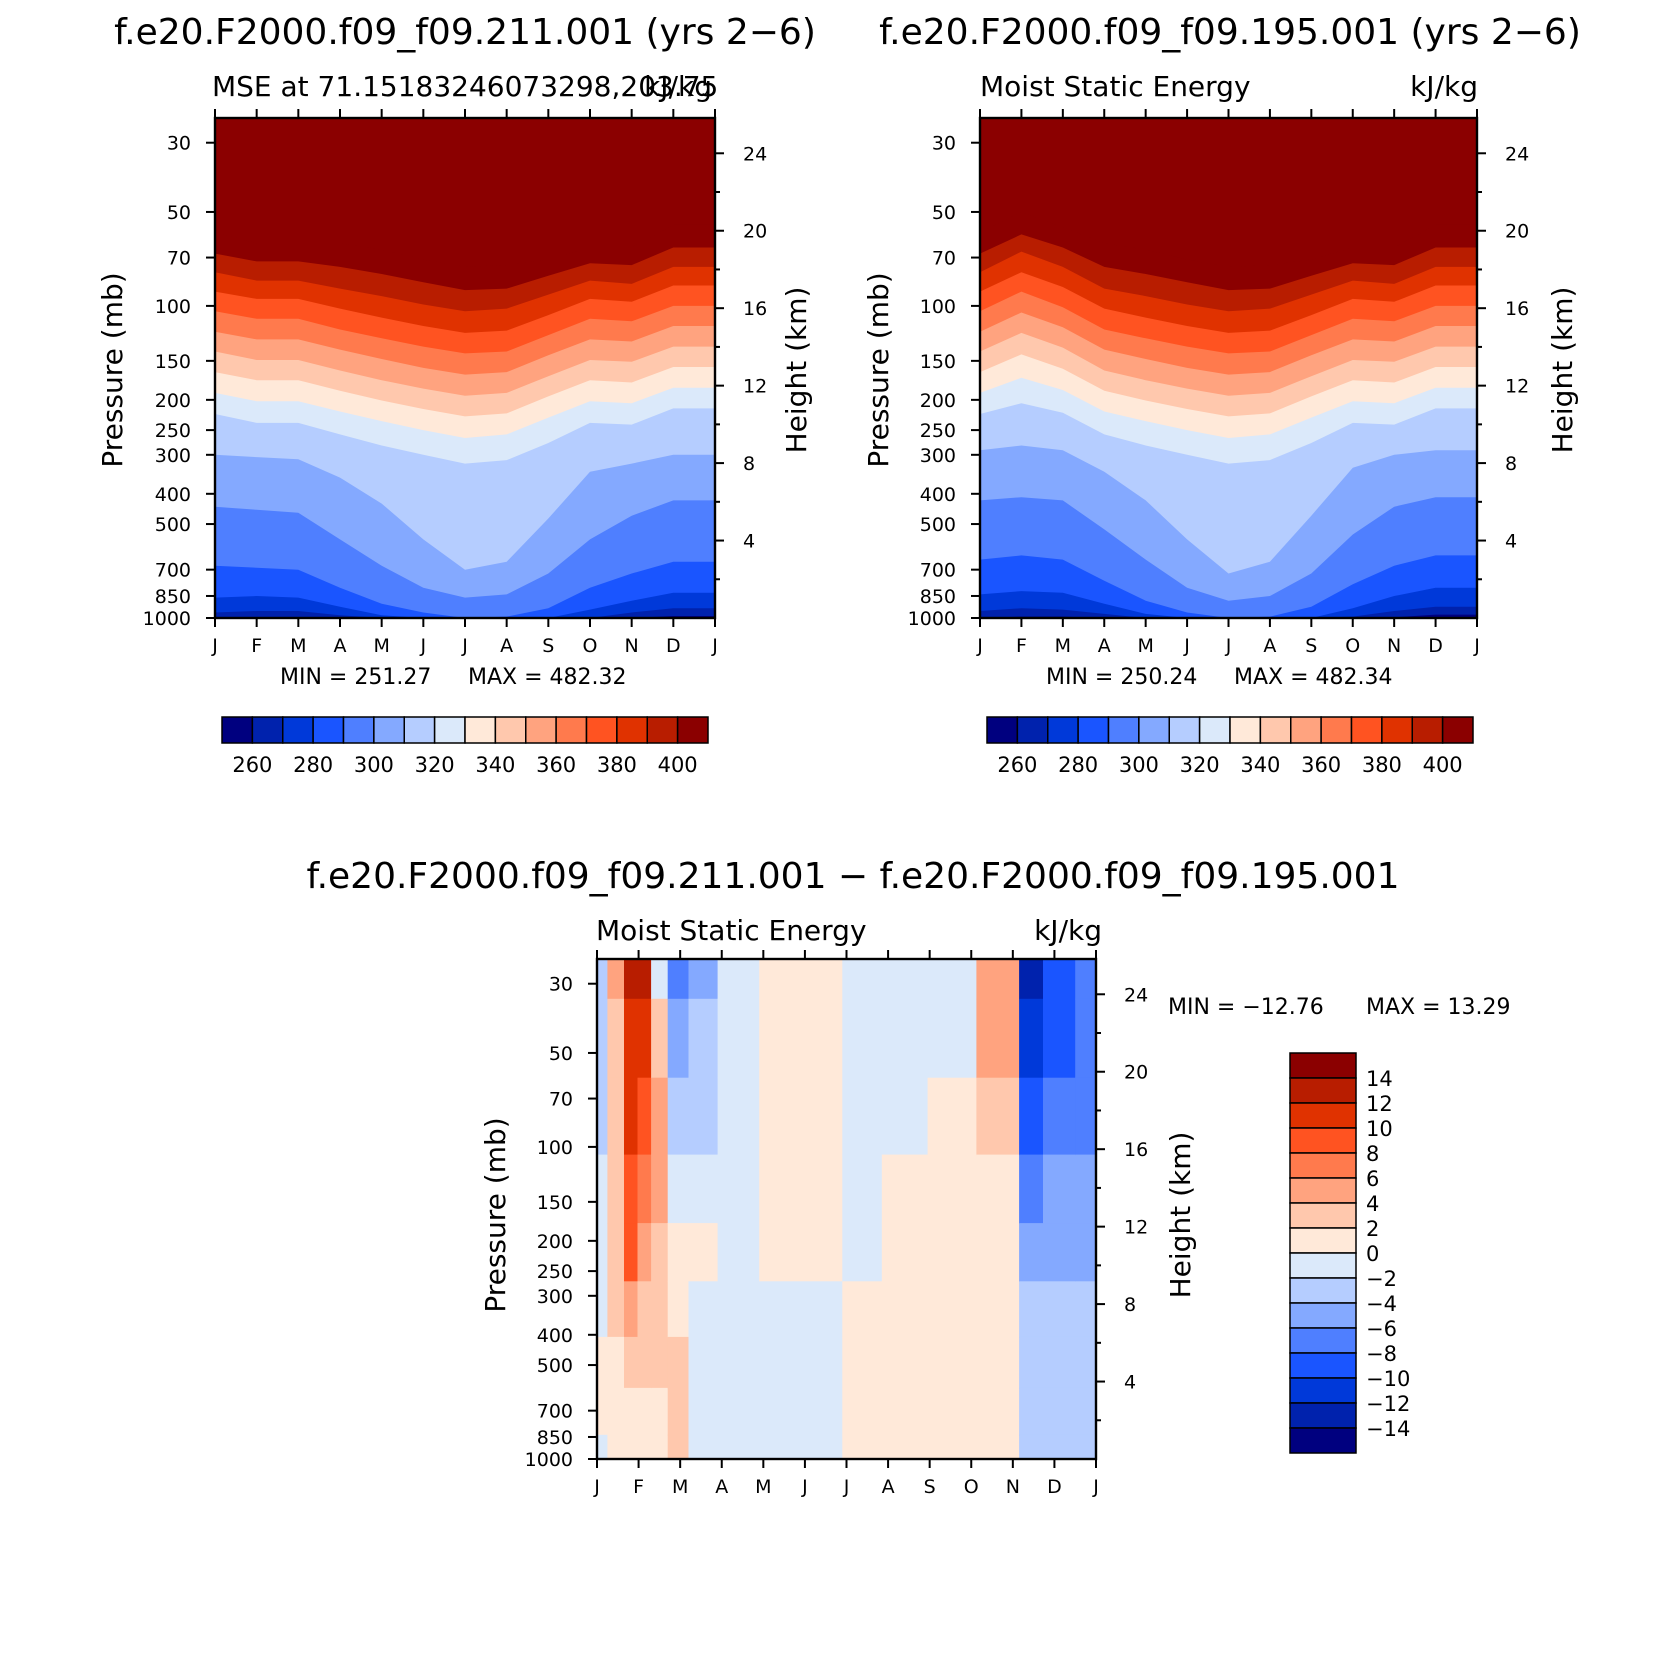 This screenshot has height=1680, width=1680. I want to click on panel-units: kJ/kg, so click(1068, 930).